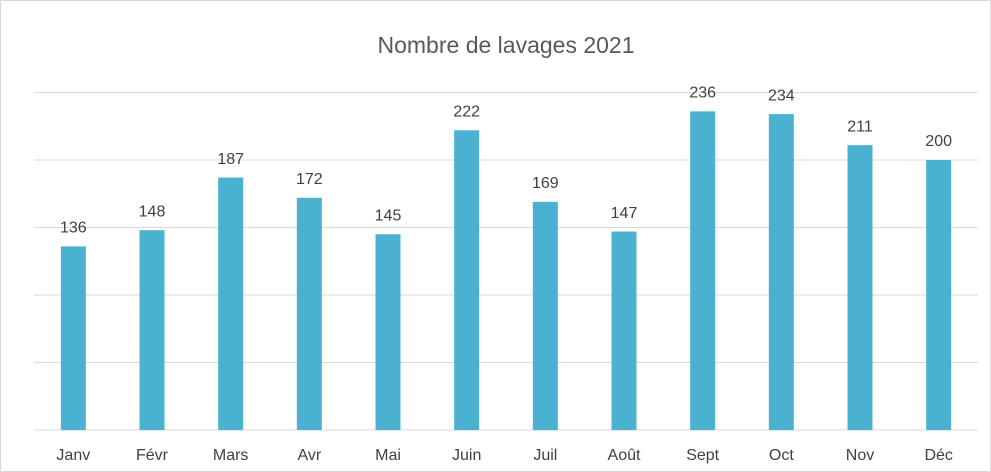  I want to click on data-label: 136, so click(73, 228).